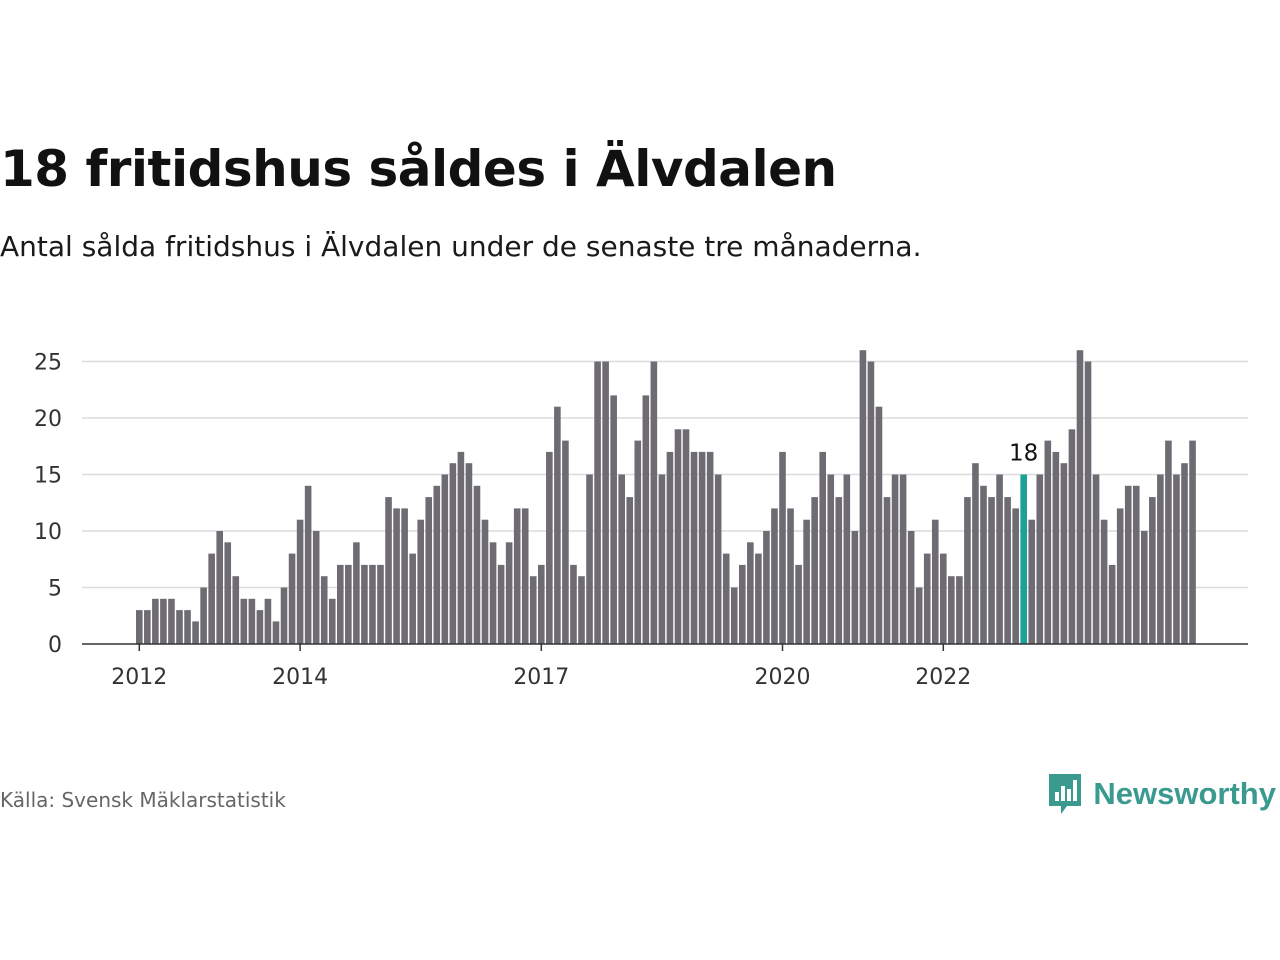 The width and height of the screenshot is (1280, 960). Describe the element at coordinates (48, 419) in the screenshot. I see `y-tick-label: 20` at that location.